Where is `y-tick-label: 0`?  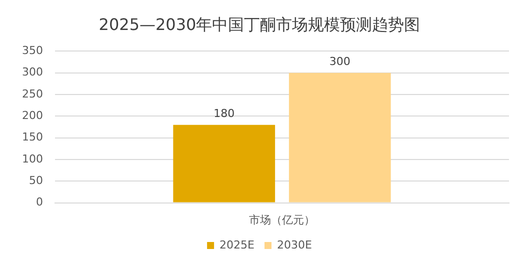
y-tick-label: 0 is located at coordinates (39, 202).